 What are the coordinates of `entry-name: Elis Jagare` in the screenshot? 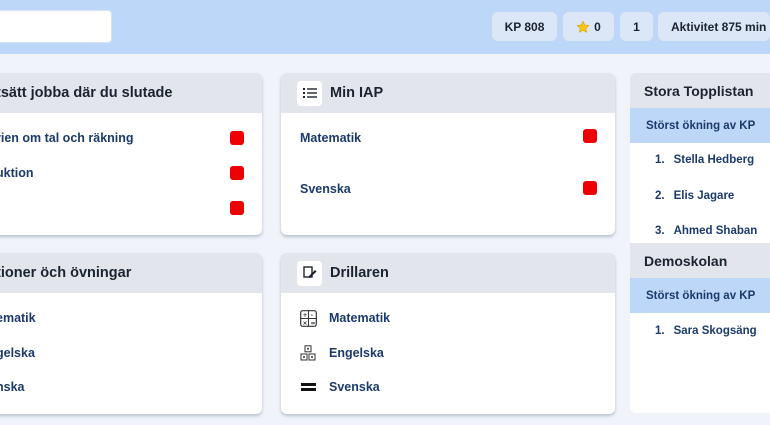 It's located at (704, 196).